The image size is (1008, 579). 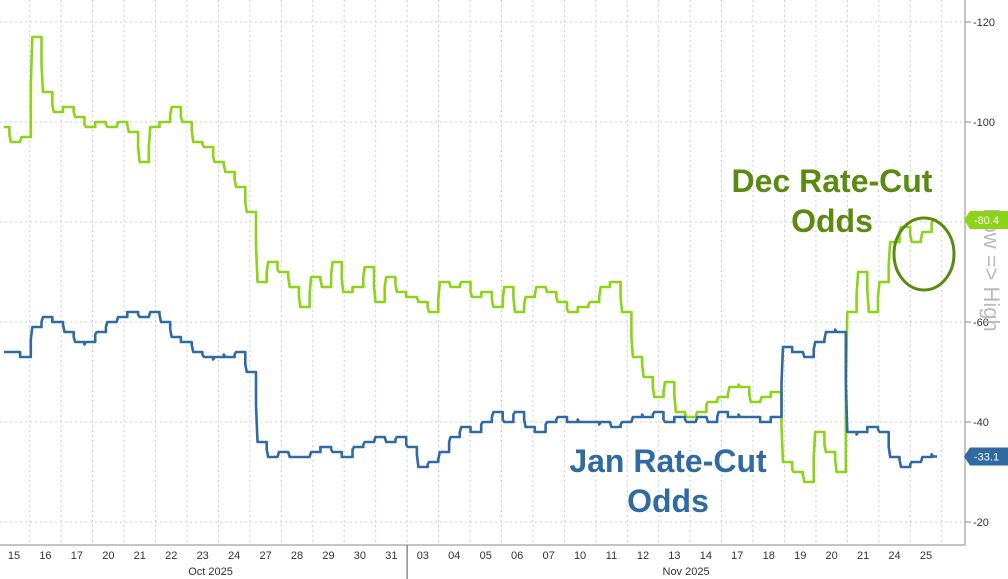 I want to click on dec-highlight-circle, so click(x=924, y=254).